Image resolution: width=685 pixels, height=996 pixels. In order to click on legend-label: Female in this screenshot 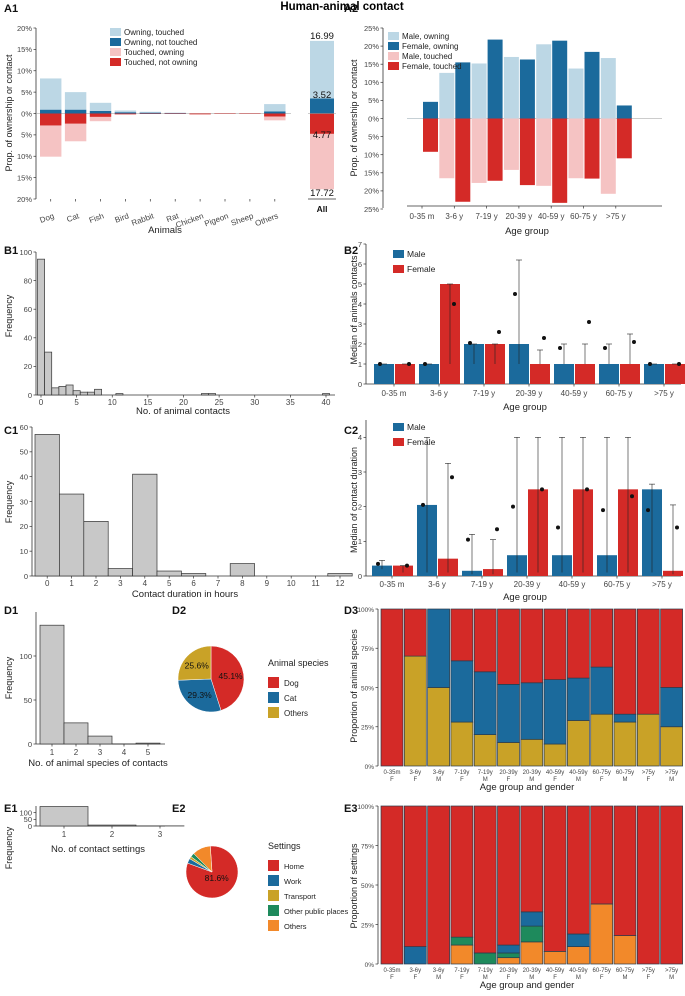, I will do `click(421, 269)`.